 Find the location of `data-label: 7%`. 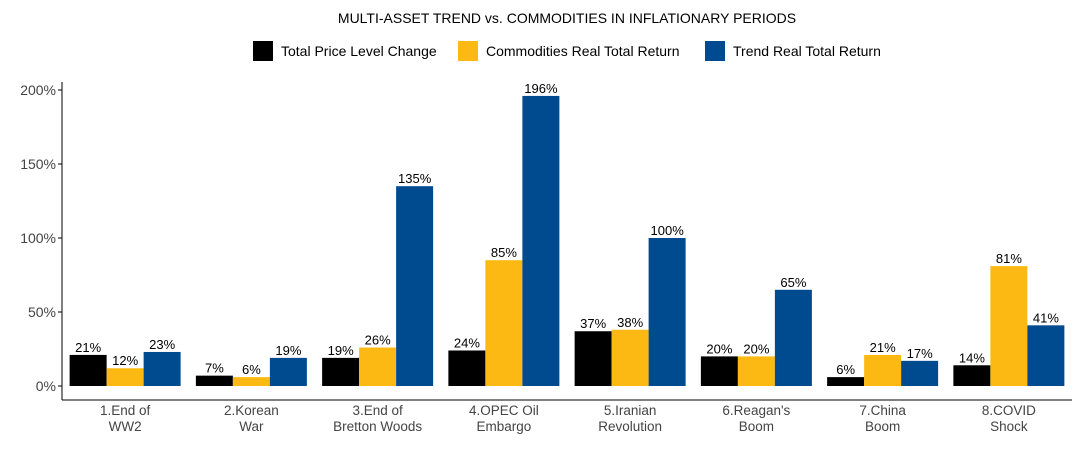

data-label: 7% is located at coordinates (214, 368).